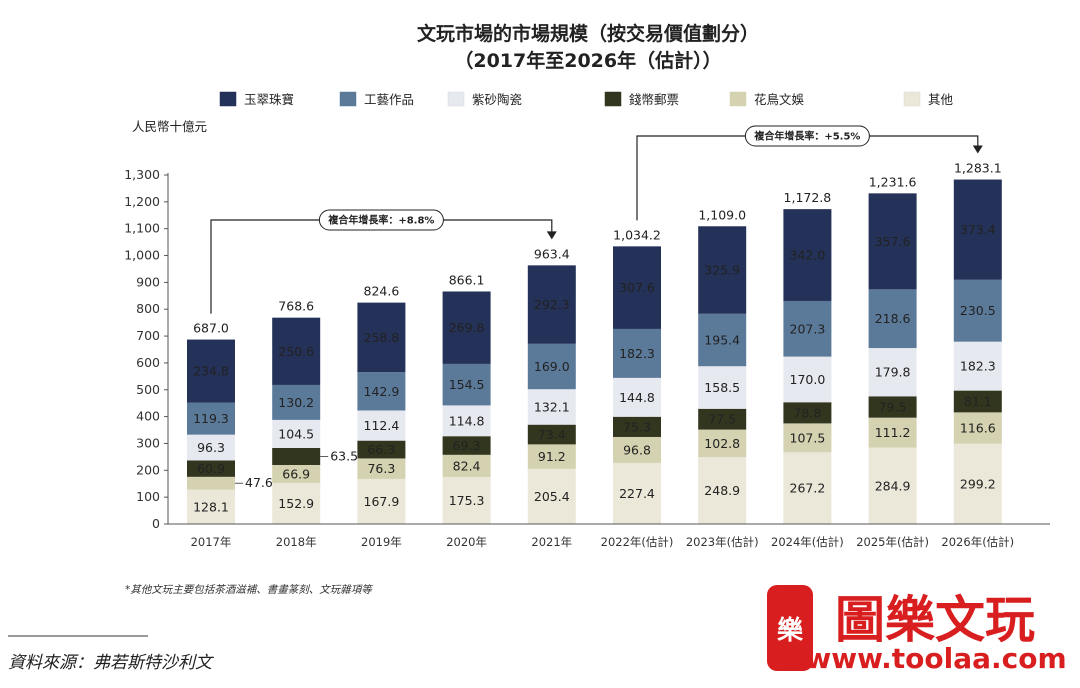 This screenshot has height=688, width=1080. Describe the element at coordinates (808, 255) in the screenshot. I see `data-label: 342.0` at that location.